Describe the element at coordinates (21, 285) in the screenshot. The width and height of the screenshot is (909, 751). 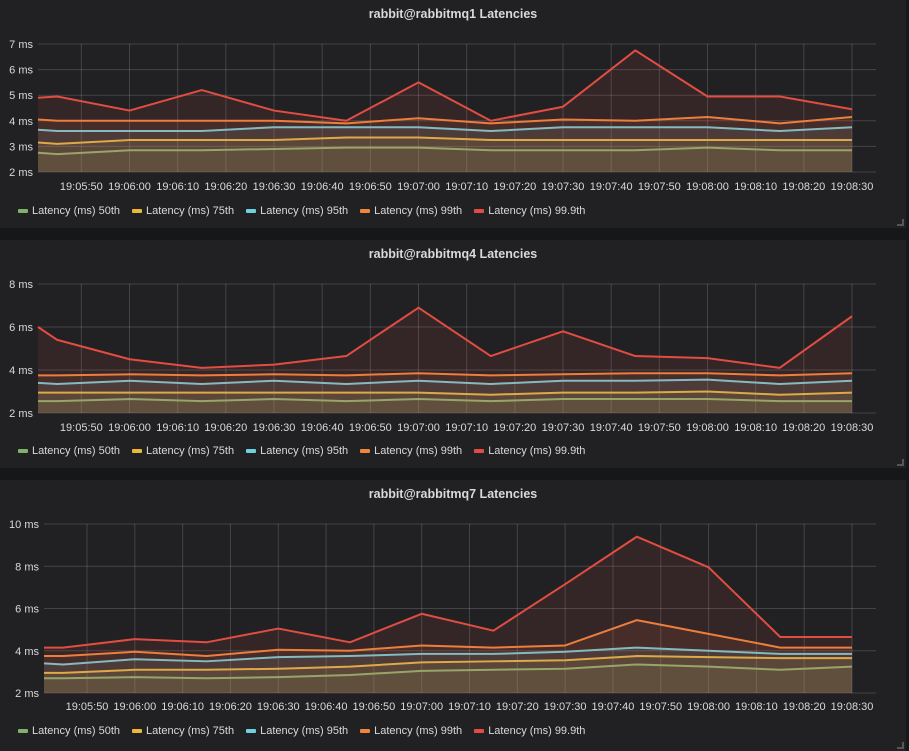
I see `y-tick-label: 8 ms` at that location.